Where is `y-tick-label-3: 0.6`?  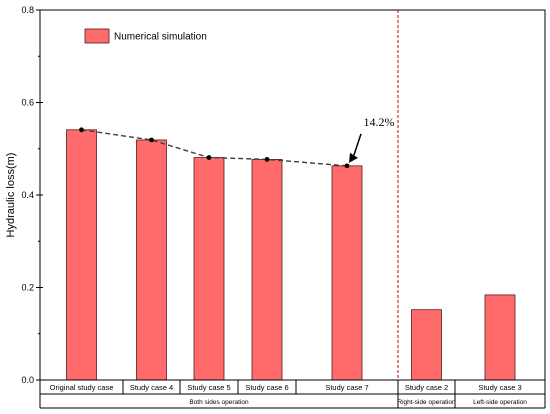
y-tick-label-3: 0.6 is located at coordinates (27, 103).